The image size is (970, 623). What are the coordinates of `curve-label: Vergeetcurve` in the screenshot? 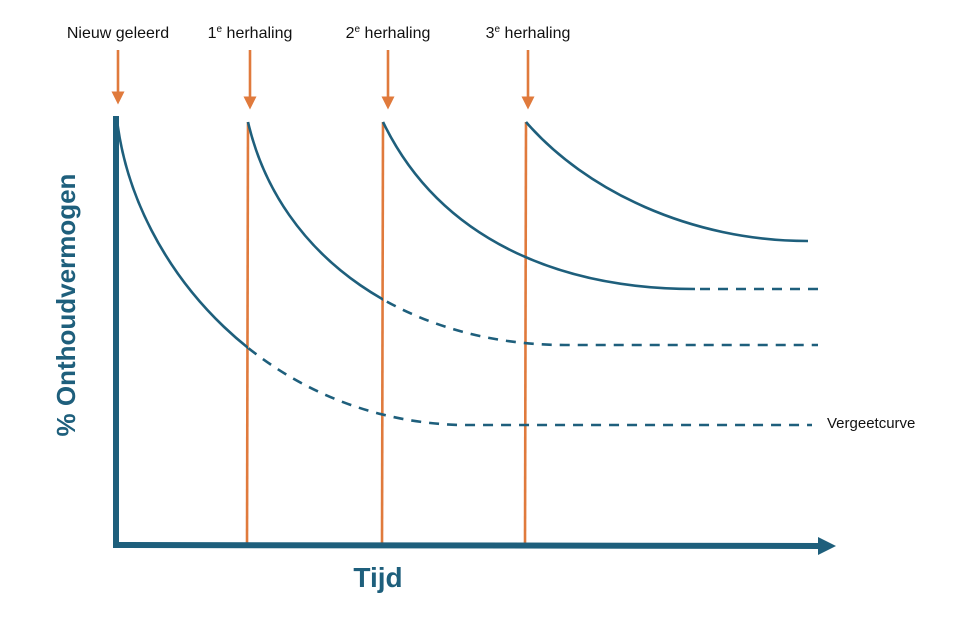 It's located at (871, 423).